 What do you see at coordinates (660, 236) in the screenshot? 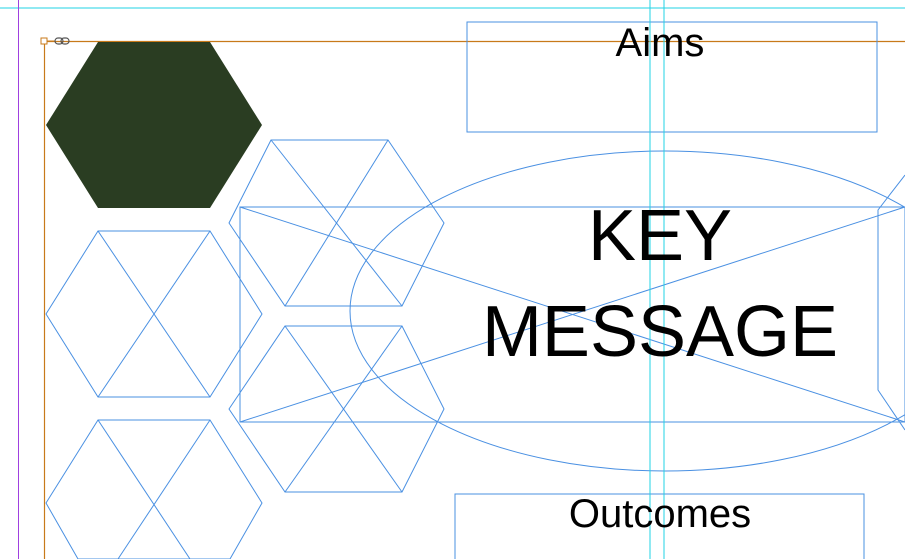
I see `key-message-line1: KEY` at bounding box center [660, 236].